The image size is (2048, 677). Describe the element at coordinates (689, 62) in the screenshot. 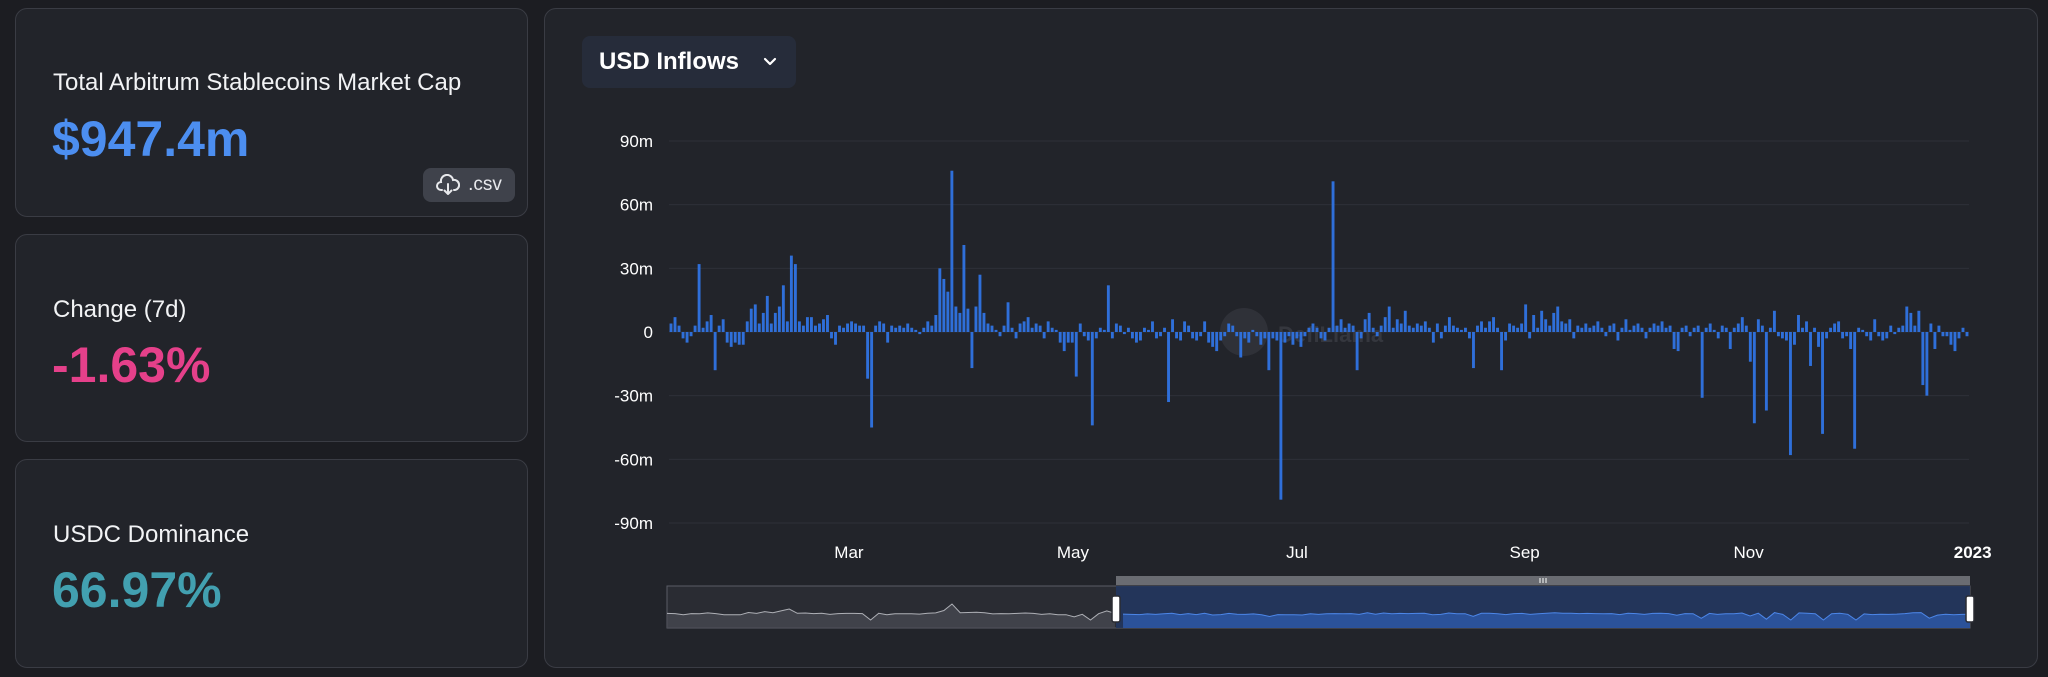

I see `chart-type-dropdown: USD Inflows` at that location.